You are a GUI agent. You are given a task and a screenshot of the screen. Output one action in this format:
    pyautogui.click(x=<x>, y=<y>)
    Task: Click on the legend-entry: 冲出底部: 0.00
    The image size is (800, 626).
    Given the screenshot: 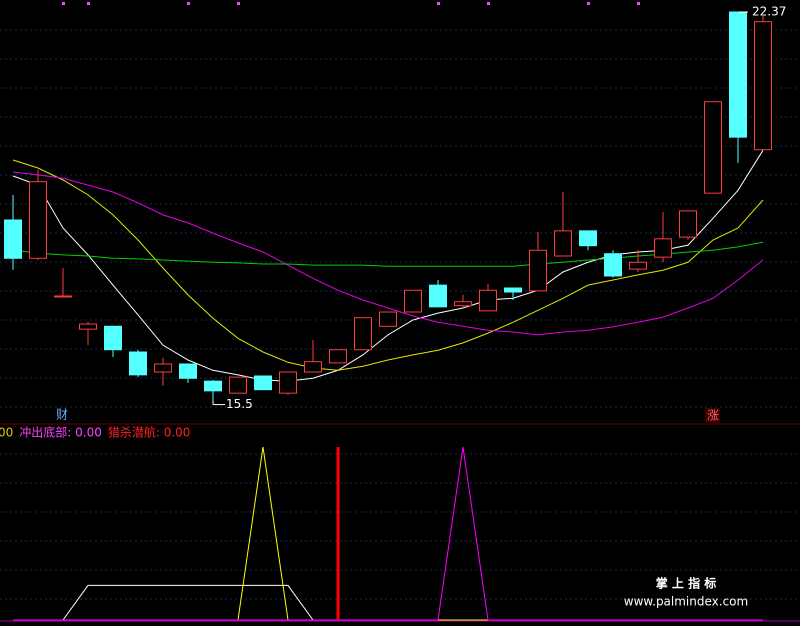 What is the action you would take?
    pyautogui.click(x=60, y=432)
    